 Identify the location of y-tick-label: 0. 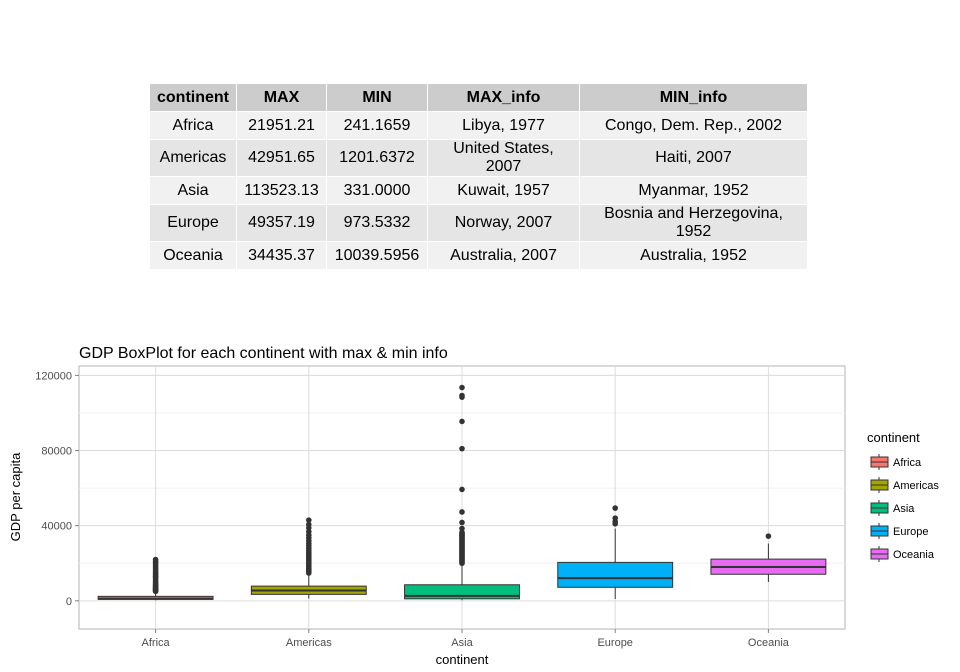
(69, 602).